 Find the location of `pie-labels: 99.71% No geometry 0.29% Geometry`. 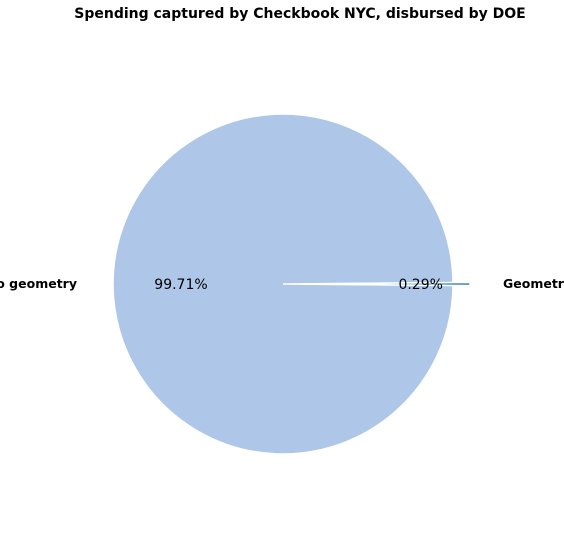

pie-labels: 99.71% No geometry 0.29% Geometry is located at coordinates (282, 284).